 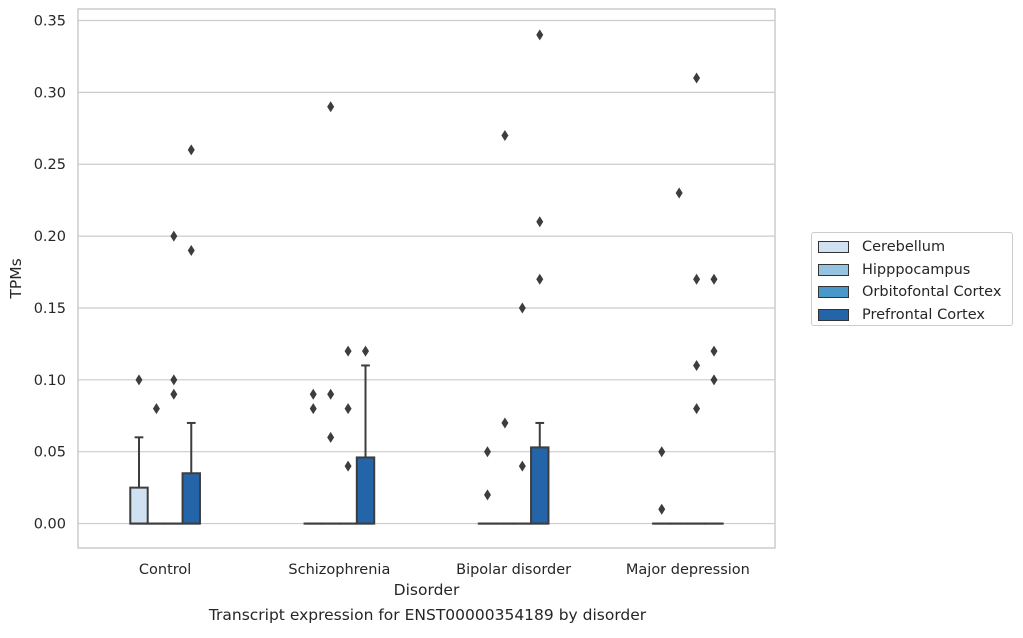 I want to click on legend-label: Orbitofontal Cortex, so click(x=931, y=292).